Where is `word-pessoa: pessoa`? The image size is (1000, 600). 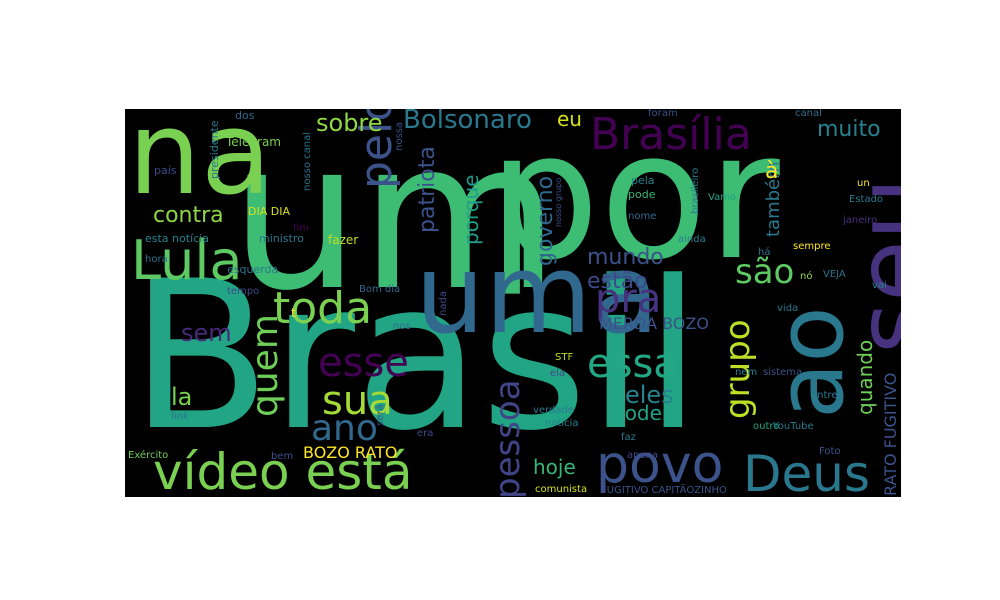
word-pessoa: pessoa is located at coordinates (508, 438).